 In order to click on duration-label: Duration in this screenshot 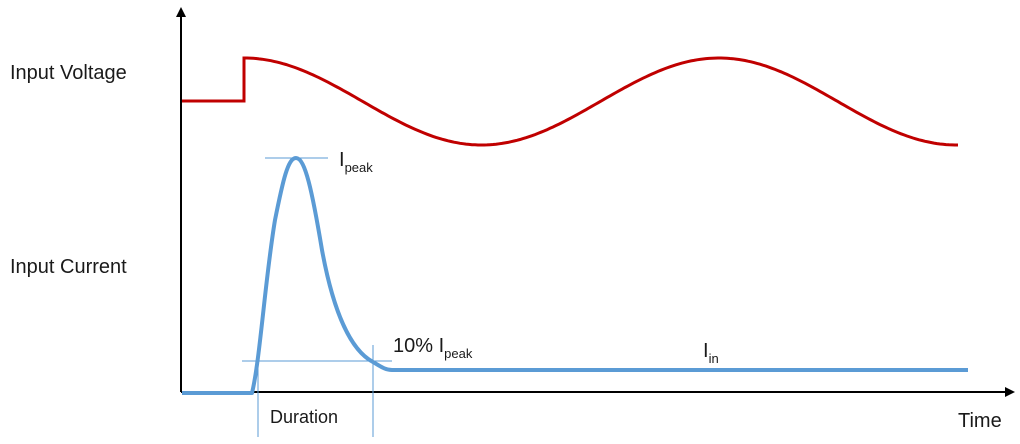, I will do `click(304, 417)`.